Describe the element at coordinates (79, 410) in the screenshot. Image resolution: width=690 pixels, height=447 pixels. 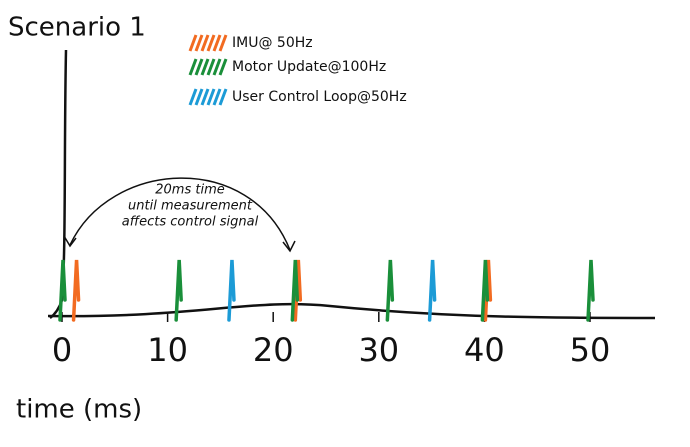
I see `x-axis-label: time (ms)` at that location.